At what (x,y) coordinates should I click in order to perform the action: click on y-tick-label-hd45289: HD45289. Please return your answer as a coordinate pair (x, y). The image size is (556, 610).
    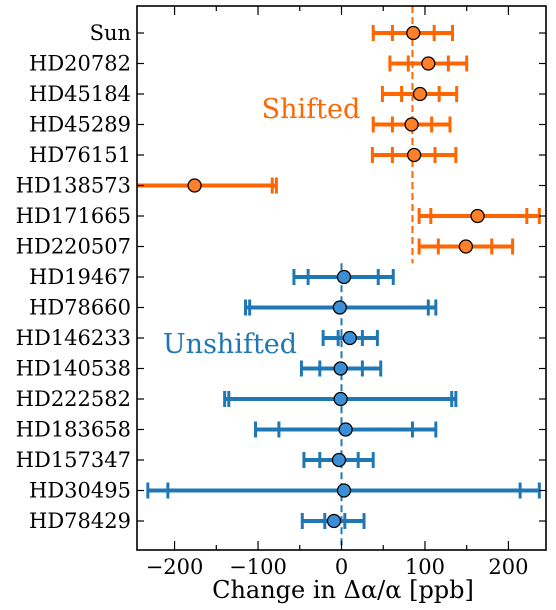
    Looking at the image, I should click on (80, 125).